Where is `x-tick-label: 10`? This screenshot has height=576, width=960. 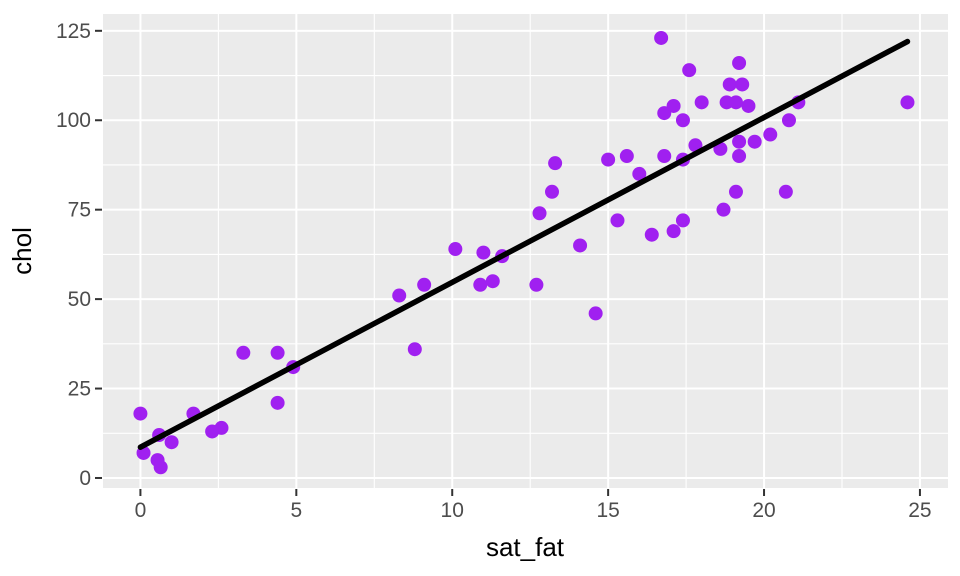 x-tick-label: 10 is located at coordinates (452, 510).